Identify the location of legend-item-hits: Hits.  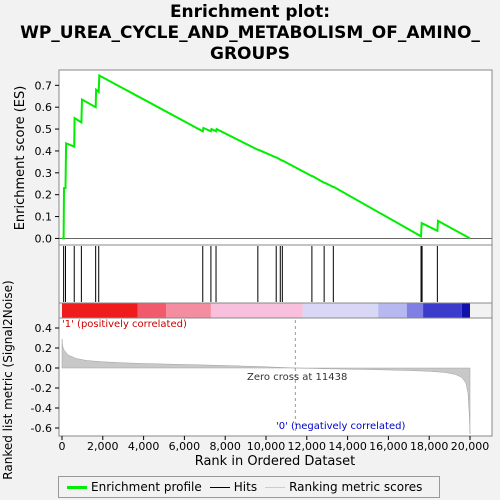
(233, 487).